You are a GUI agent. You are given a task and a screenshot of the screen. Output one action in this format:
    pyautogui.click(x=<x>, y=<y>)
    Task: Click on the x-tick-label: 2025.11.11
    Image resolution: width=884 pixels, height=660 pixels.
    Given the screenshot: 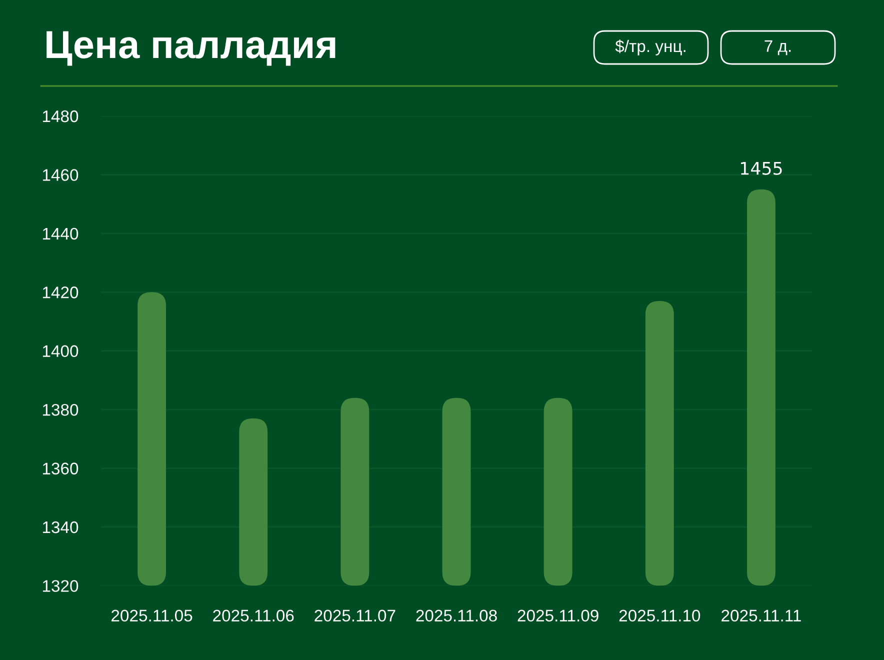 What is the action you would take?
    pyautogui.click(x=761, y=616)
    